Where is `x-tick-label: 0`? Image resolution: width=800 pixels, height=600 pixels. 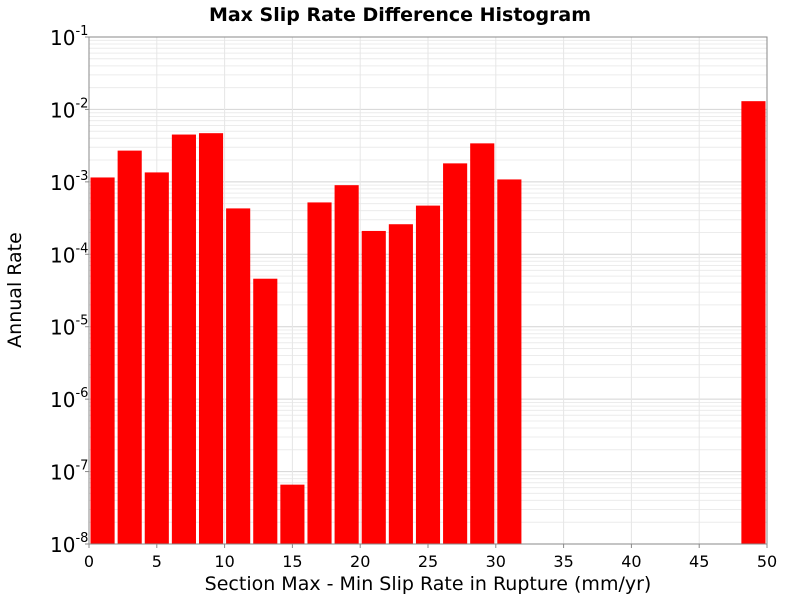 x-tick-label: 0 is located at coordinates (89, 561).